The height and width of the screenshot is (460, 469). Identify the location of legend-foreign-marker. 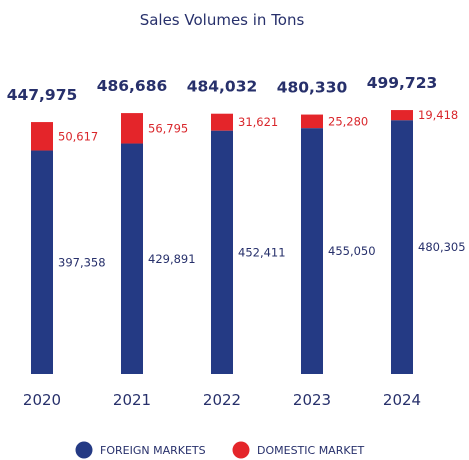
(84, 450).